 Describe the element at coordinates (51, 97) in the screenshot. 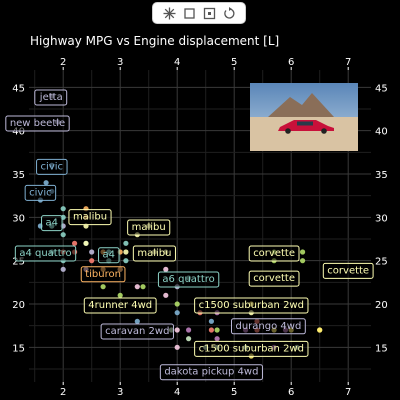

I see `point-label-text: jetta` at that location.